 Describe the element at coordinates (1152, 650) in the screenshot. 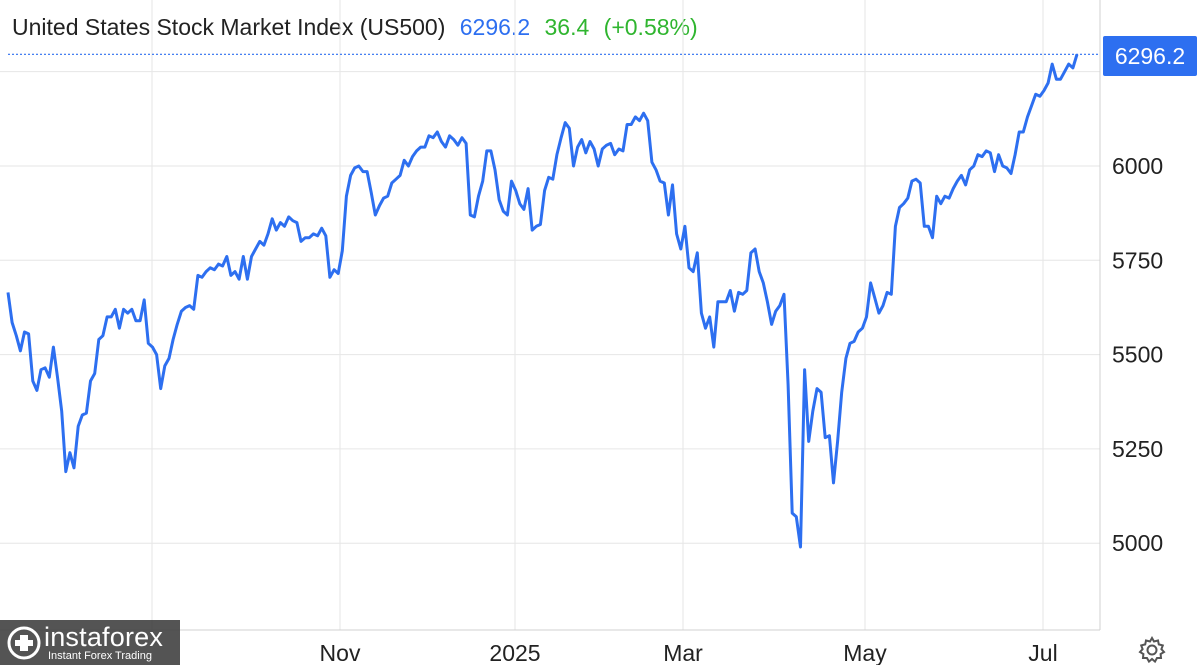

I see `gear-icon` at that location.